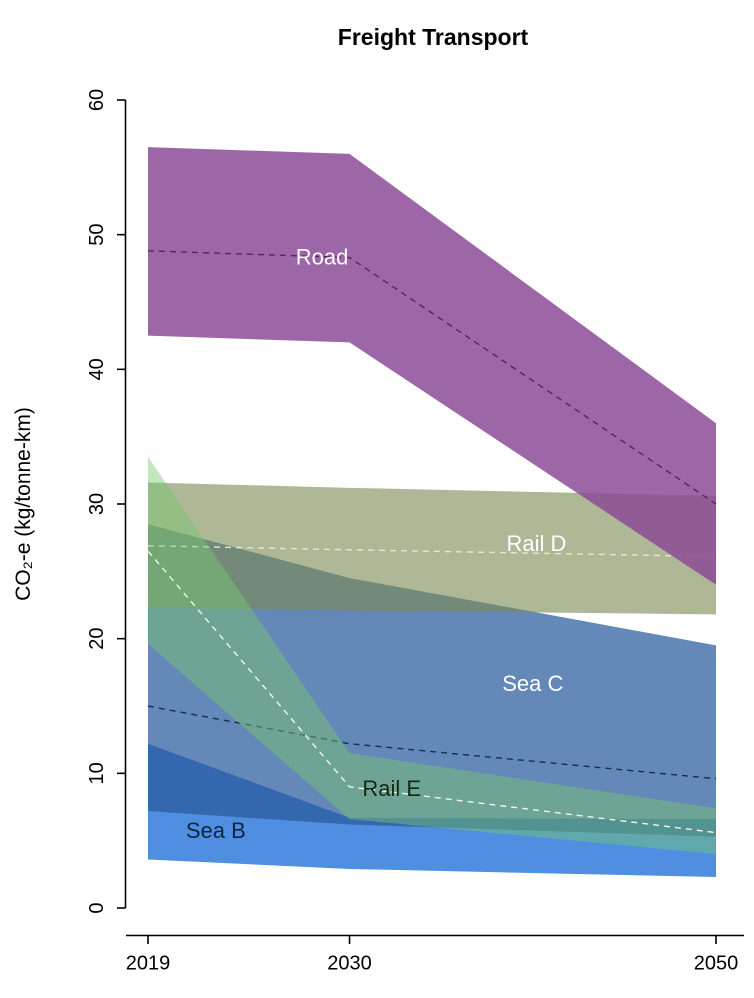  What do you see at coordinates (97, 639) in the screenshot?
I see `y-tick-label: 20` at bounding box center [97, 639].